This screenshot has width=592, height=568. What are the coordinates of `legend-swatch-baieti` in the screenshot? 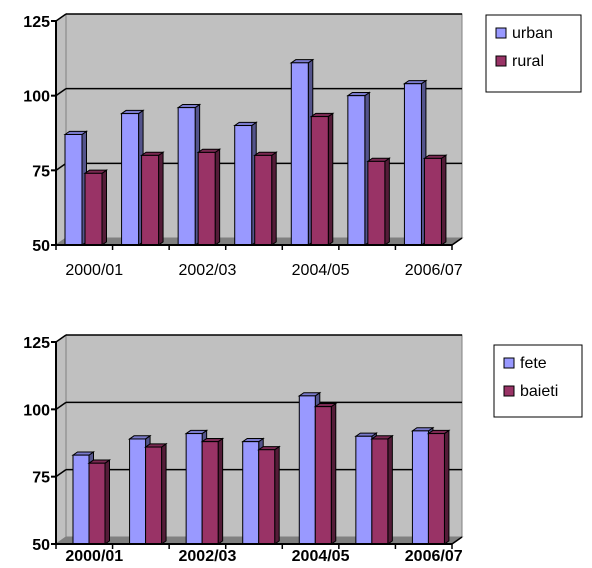 It's located at (509, 391).